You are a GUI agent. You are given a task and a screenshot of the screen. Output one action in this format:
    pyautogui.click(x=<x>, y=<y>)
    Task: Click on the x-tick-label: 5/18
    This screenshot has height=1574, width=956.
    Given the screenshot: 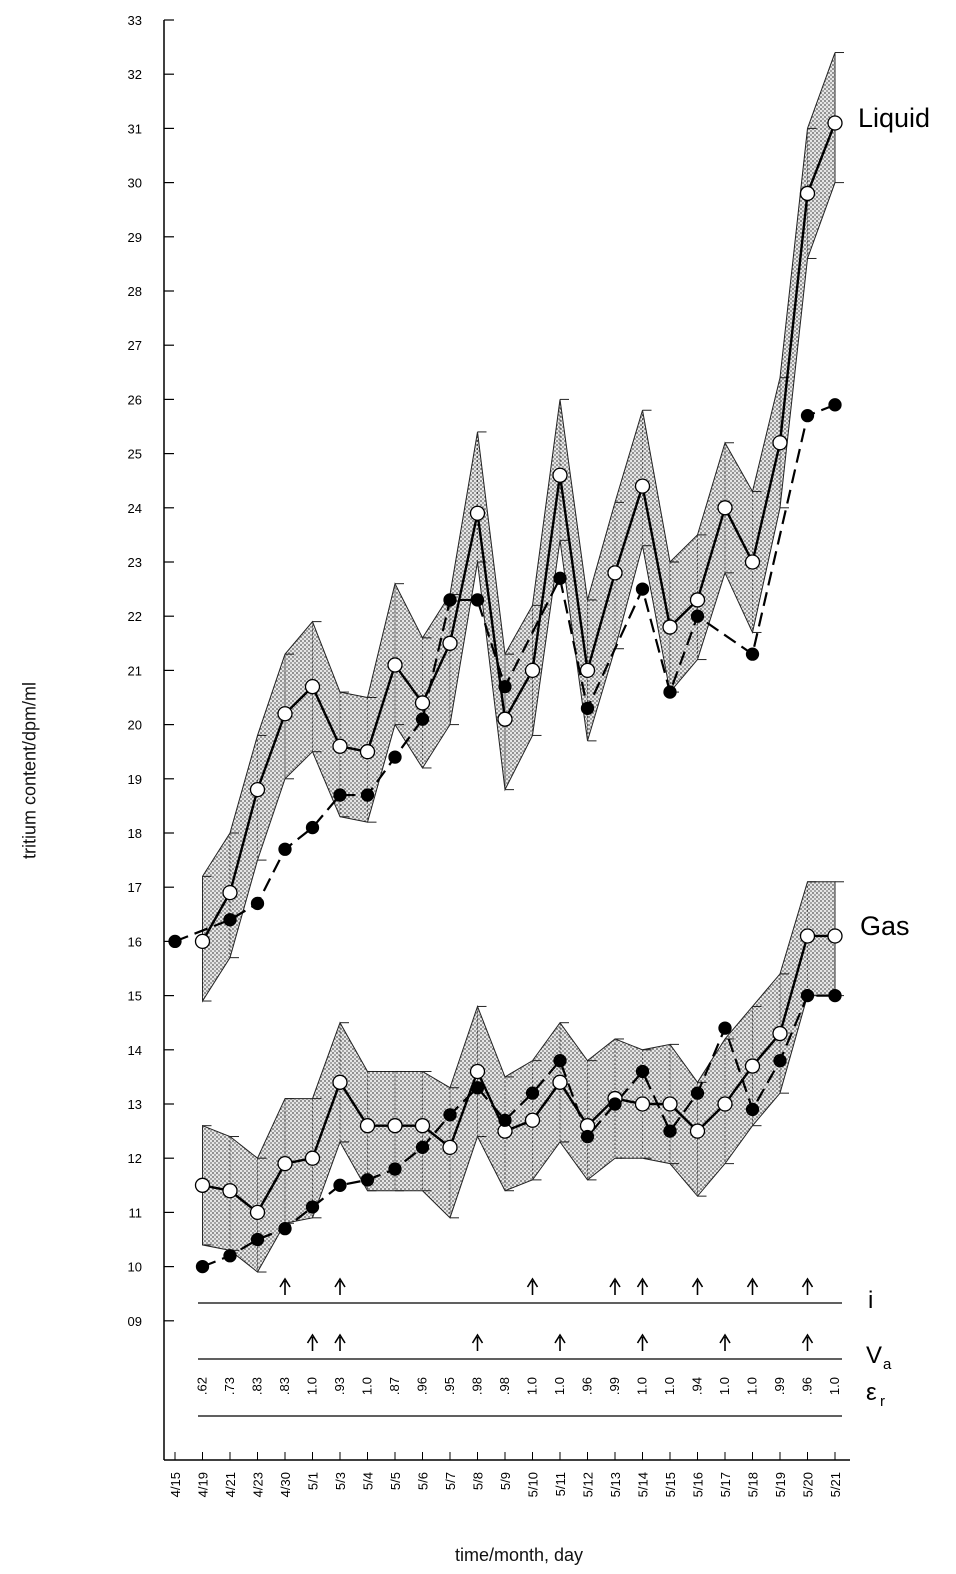 What is the action you would take?
    pyautogui.click(x=753, y=1484)
    